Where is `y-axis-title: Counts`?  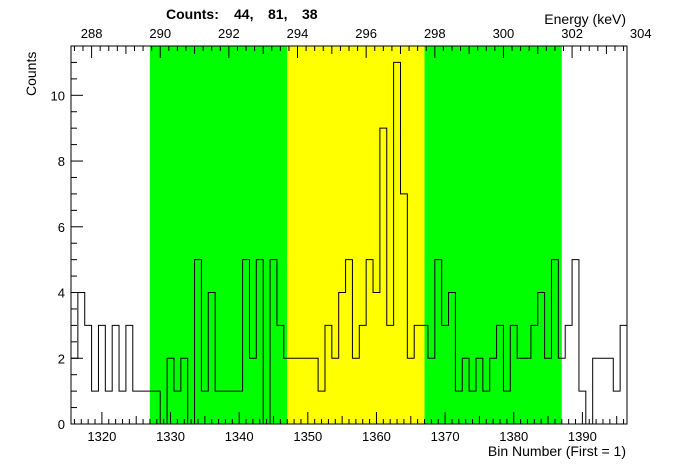 y-axis-title: Counts is located at coordinates (31, 74).